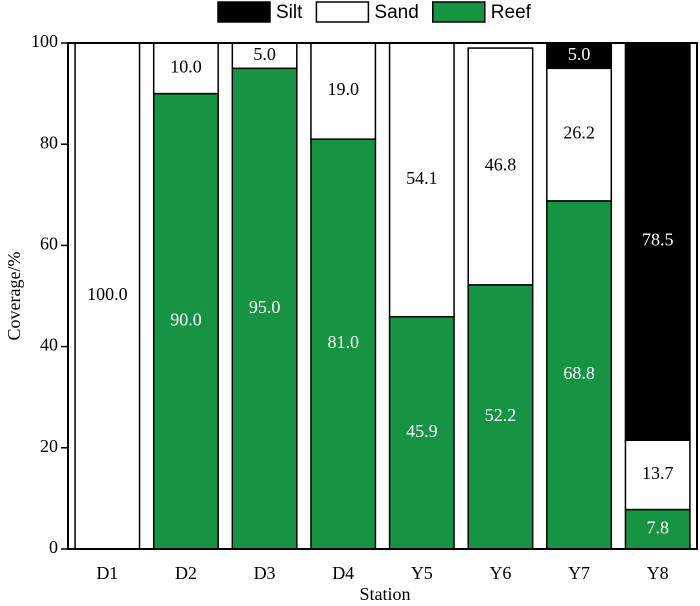 The width and height of the screenshot is (700, 606). I want to click on value-label: 26.2, so click(579, 133).